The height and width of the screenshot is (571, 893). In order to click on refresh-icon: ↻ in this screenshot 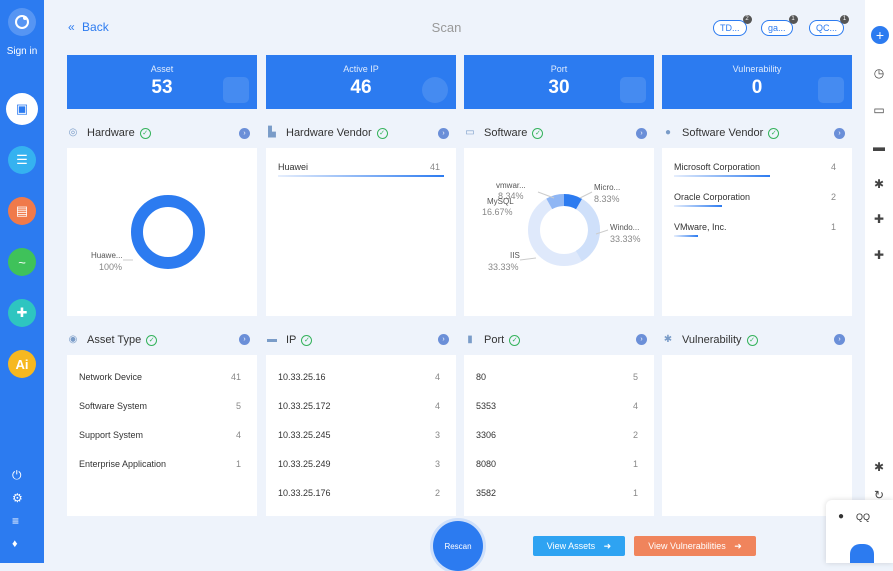, I will do `click(879, 495)`.